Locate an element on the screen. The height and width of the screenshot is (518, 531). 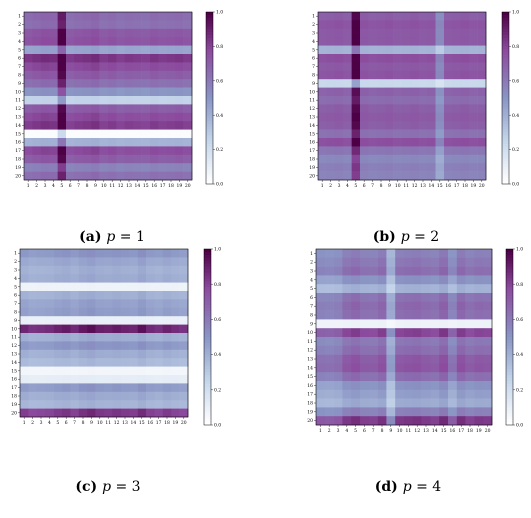
panel-caption: (c) p = 3 is located at coordinates (107, 487).